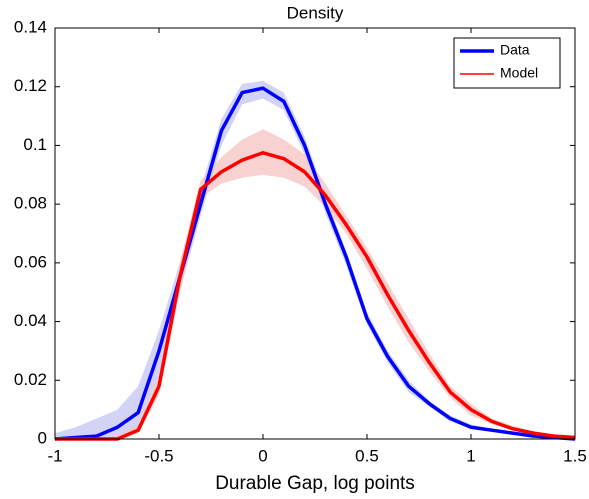 This screenshot has width=589, height=499. I want to click on x-tick-label: -1, so click(54, 455).